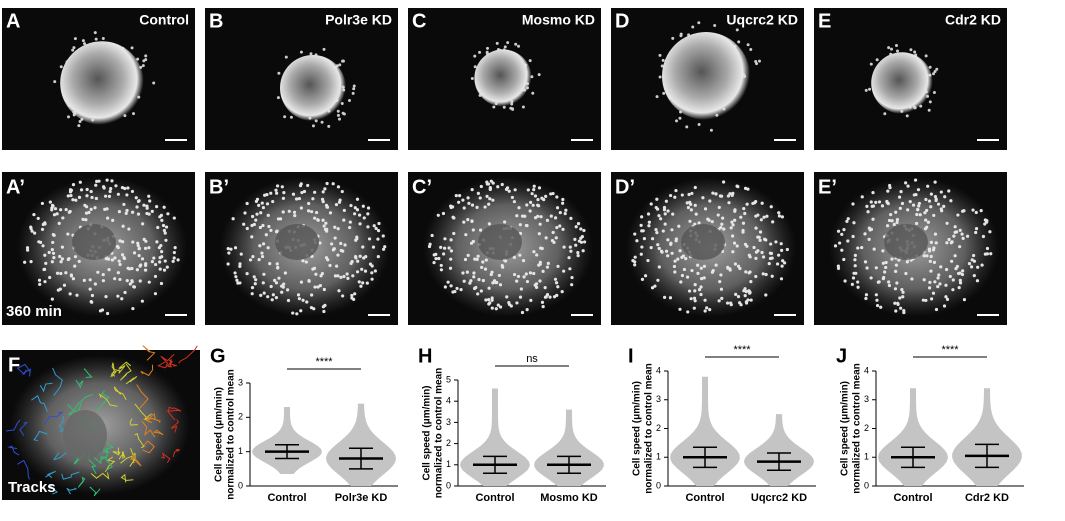  I want to click on x-tick-label: Control, so click(494, 498).